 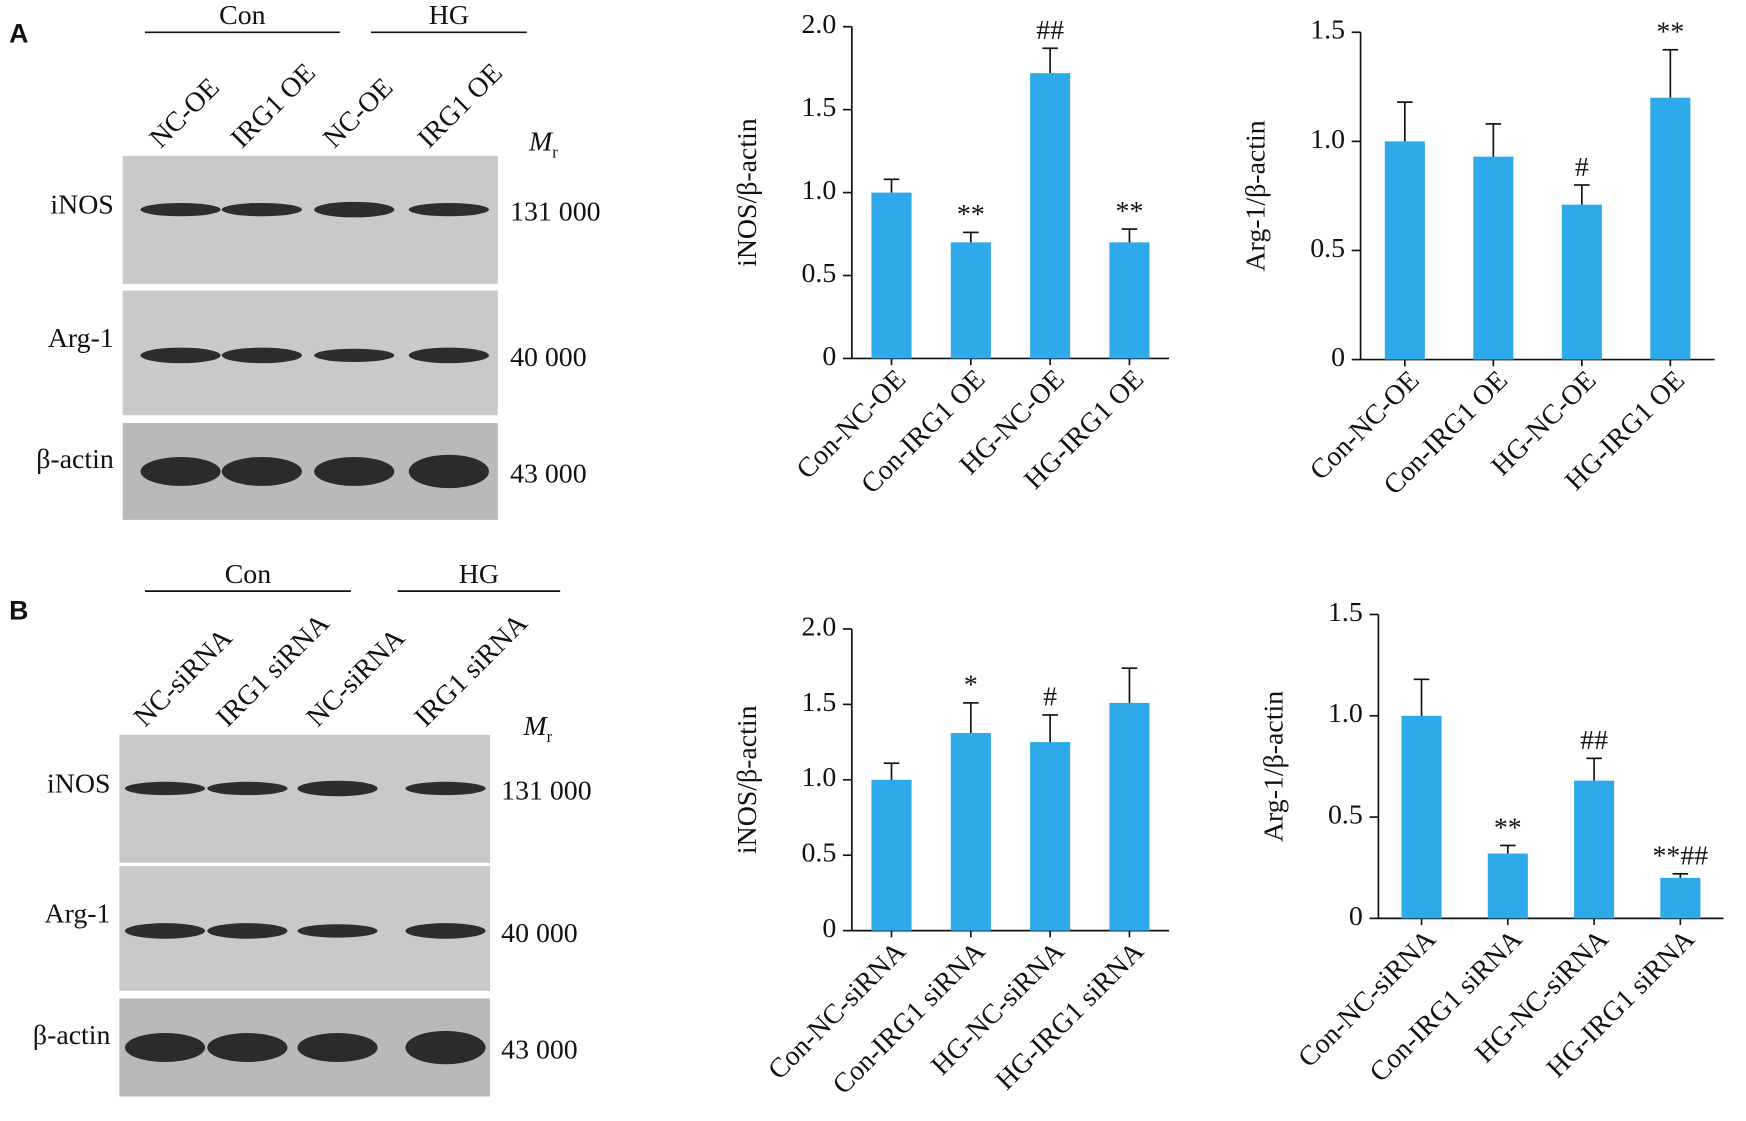 What do you see at coordinates (1621, 1004) in the screenshot?
I see `x-tick-label: HG-IRG1 siRNA` at bounding box center [1621, 1004].